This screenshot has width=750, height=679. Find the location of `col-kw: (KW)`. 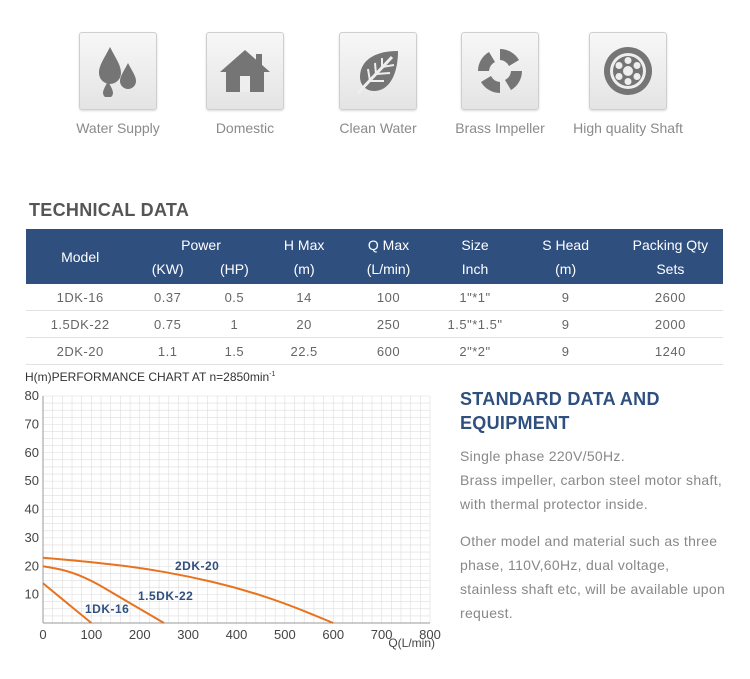

col-kw: (KW) is located at coordinates (168, 270).